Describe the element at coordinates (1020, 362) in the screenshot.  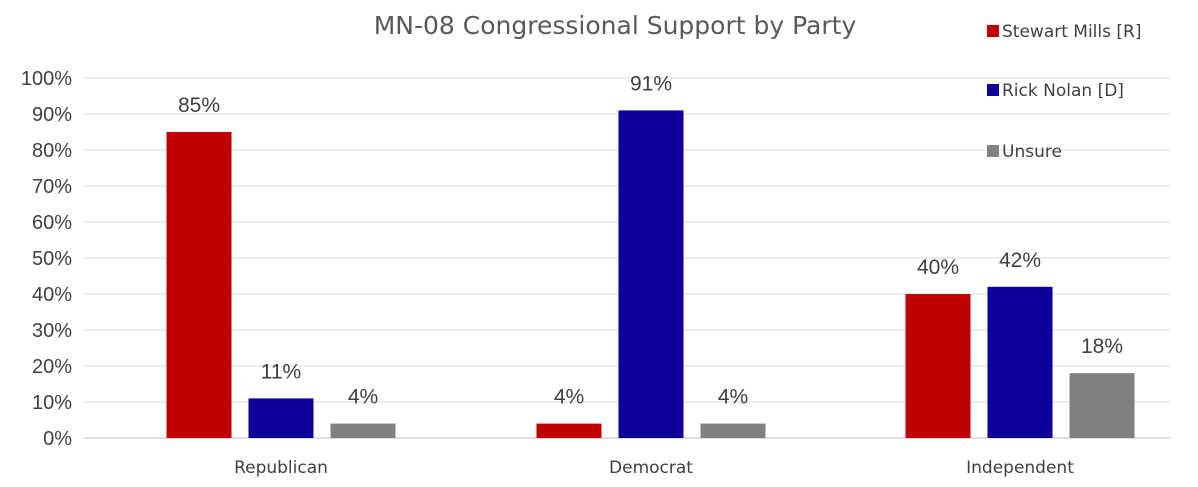
I see `bar-independent-nolan` at that location.